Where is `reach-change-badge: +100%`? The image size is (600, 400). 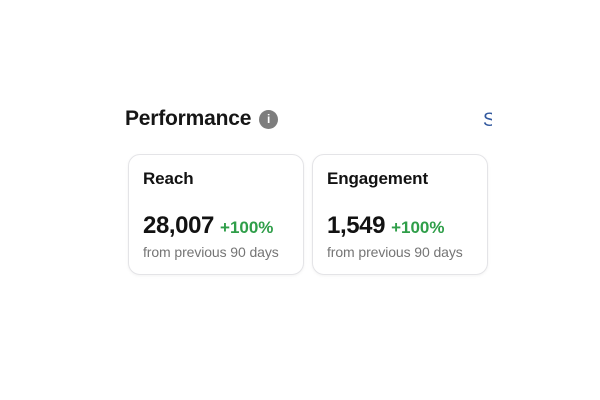 reach-change-badge: +100% is located at coordinates (247, 227).